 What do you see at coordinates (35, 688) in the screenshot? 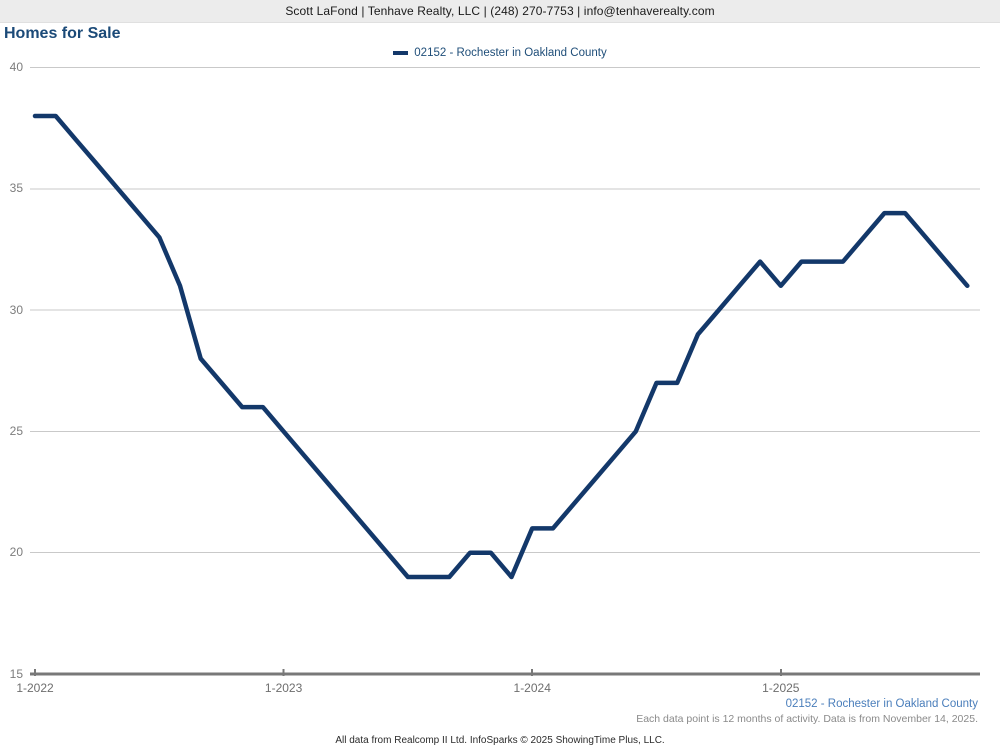
I see `x-axis-label-1-2022: 1-2022` at bounding box center [35, 688].